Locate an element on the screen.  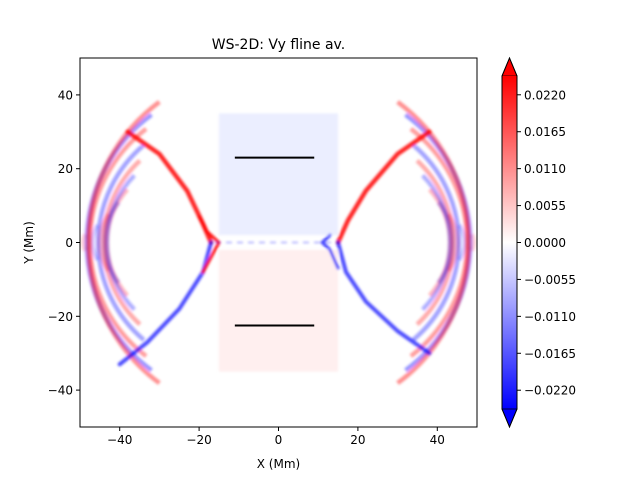
colorbar-tick-label: −0.0220 is located at coordinates (550, 391).